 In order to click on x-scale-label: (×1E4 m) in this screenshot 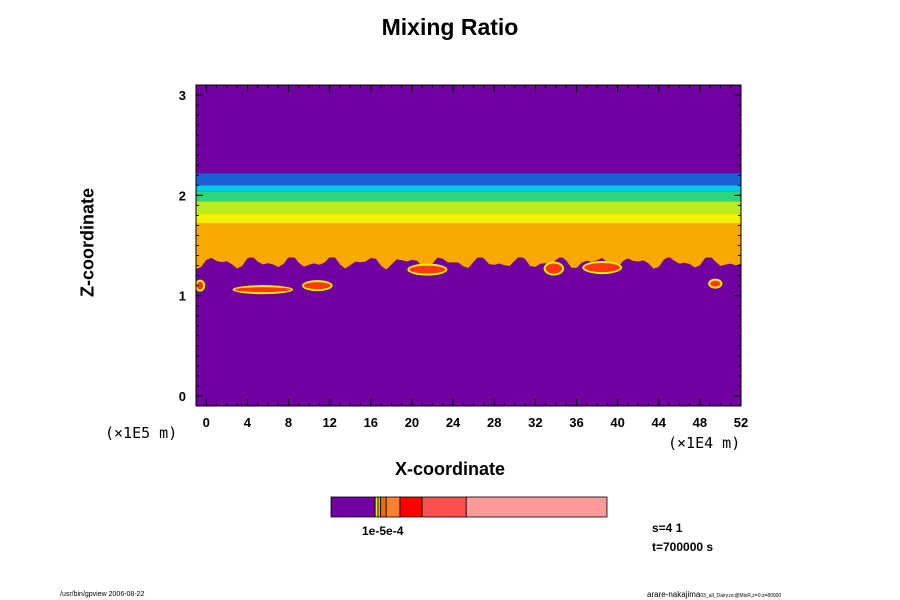, I will do `click(704, 443)`.